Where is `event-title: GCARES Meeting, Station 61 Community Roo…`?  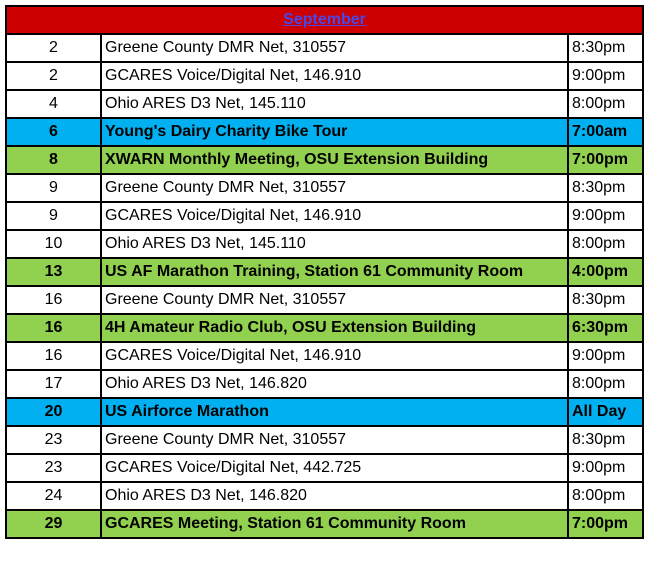
event-title: GCARES Meeting, Station 61 Community Roo… is located at coordinates (334, 524).